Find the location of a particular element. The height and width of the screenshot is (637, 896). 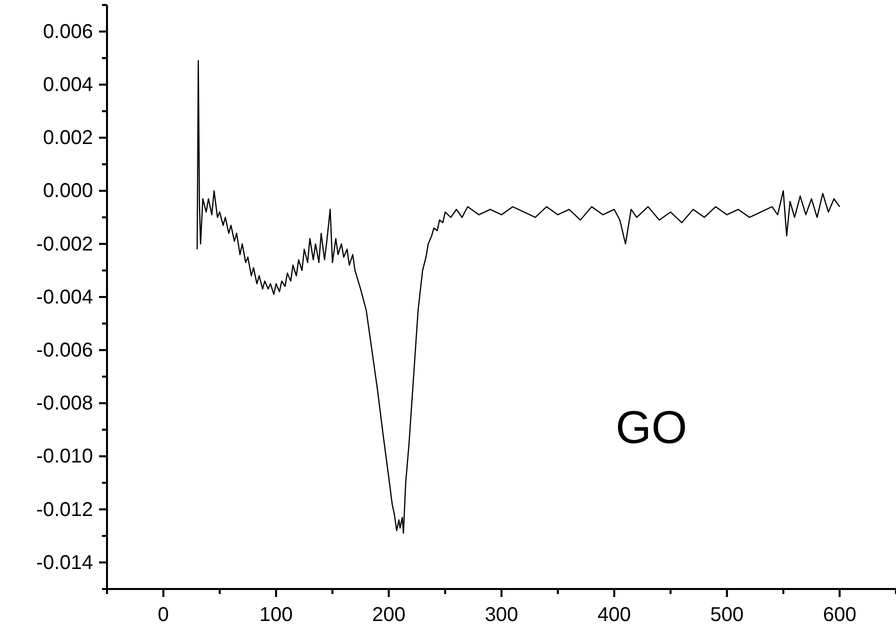

x-tick-label: 300 is located at coordinates (501, 615).